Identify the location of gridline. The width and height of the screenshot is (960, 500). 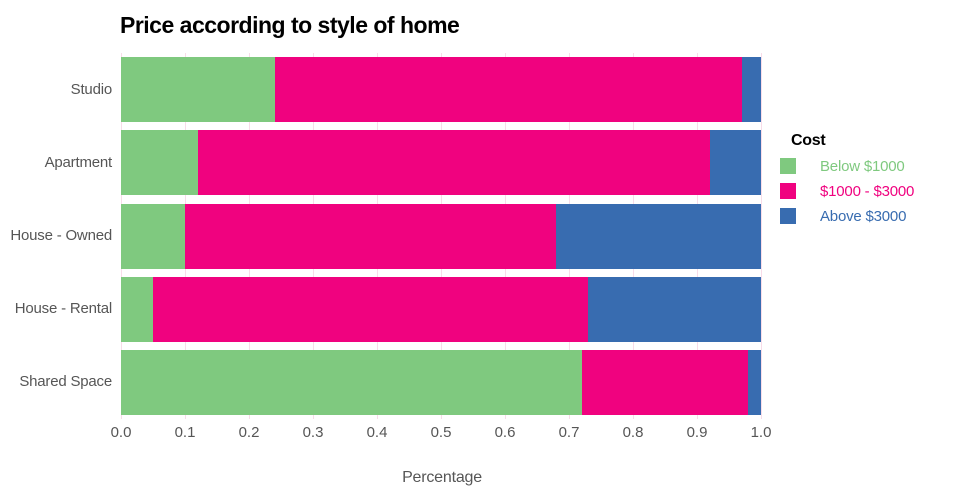
(761, 236).